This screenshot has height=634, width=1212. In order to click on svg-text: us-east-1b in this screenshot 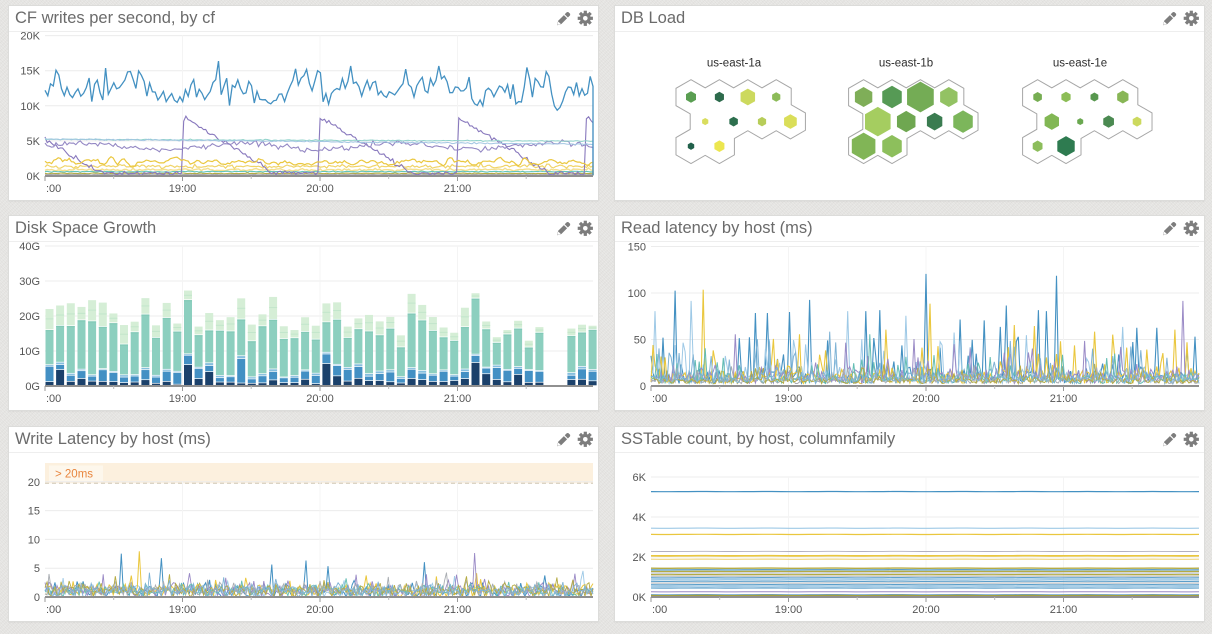, I will do `click(906, 64)`.